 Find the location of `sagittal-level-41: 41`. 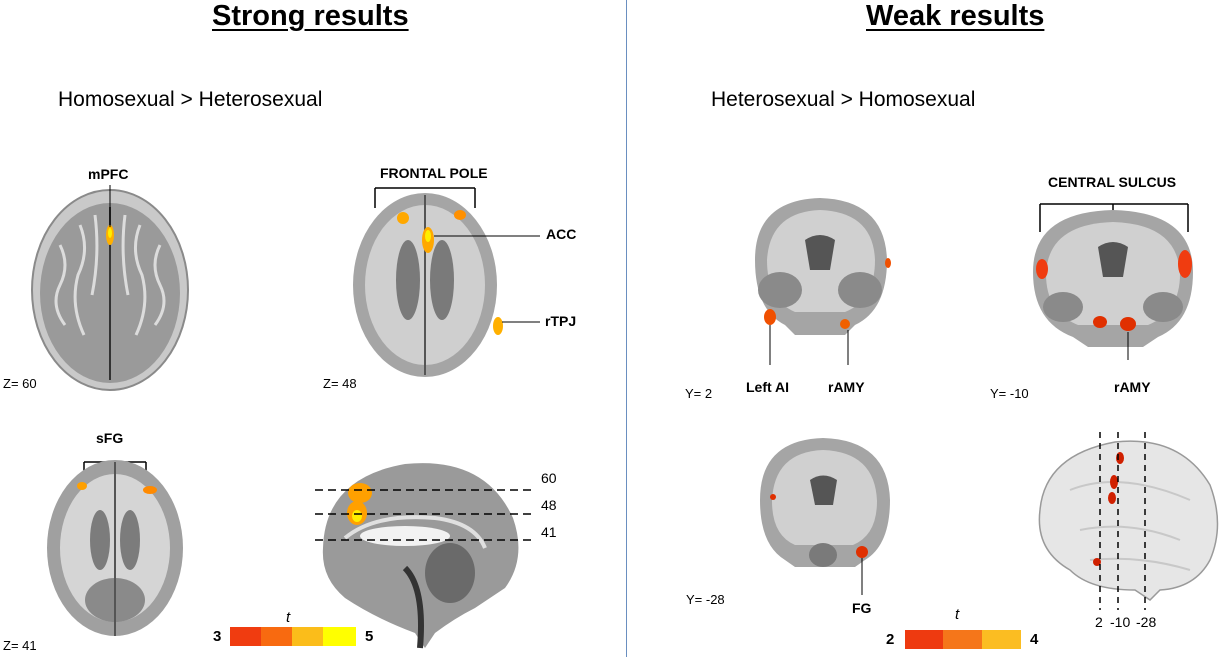

sagittal-level-41: 41 is located at coordinates (549, 532).